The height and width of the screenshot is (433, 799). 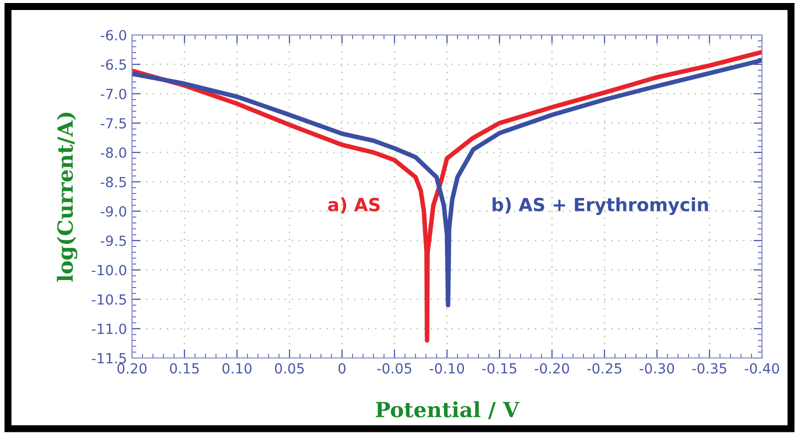 I want to click on y-tick-label: -8.5, so click(x=113, y=182).